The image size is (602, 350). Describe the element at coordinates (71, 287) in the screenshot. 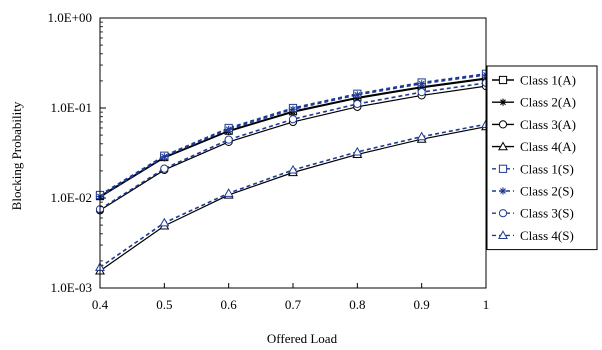

I see `y-tick-label: 1.0E-03` at that location.